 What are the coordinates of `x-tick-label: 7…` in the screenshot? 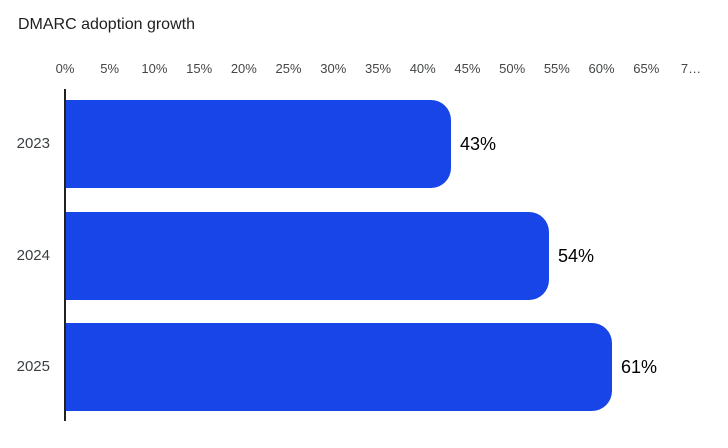 It's located at (691, 68).